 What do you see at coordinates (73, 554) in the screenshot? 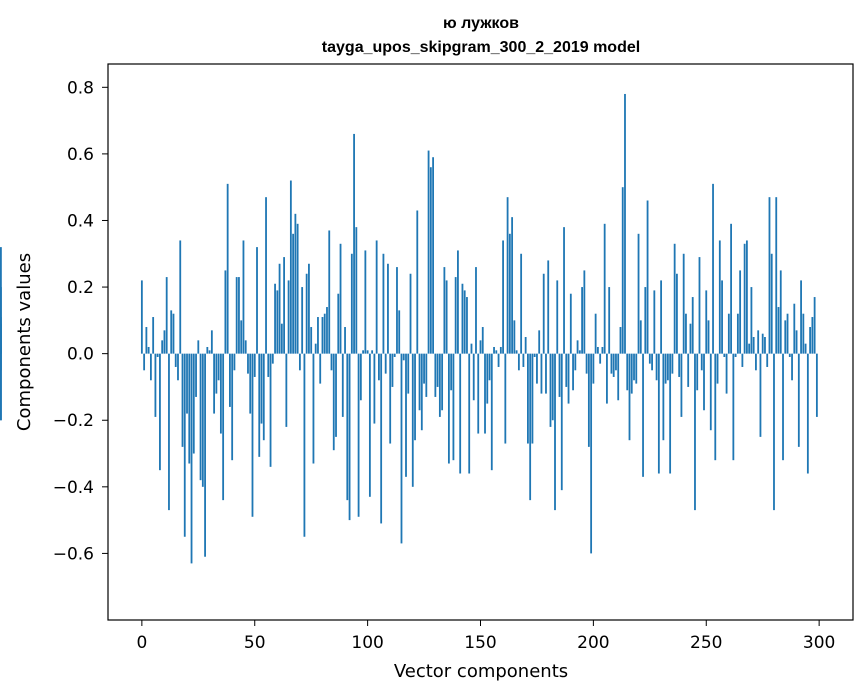
I see `y-tick-label: −0.6` at bounding box center [73, 554].